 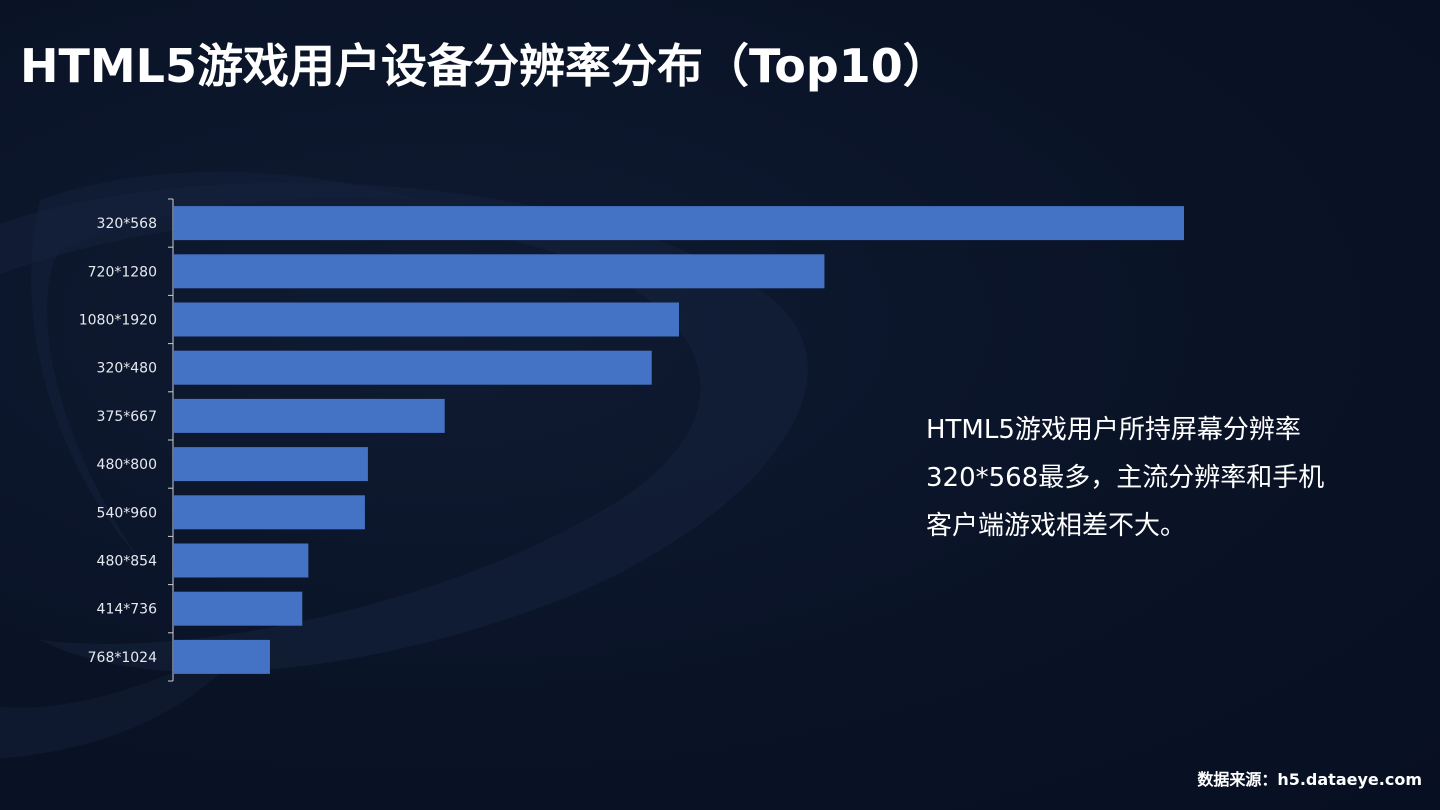 What do you see at coordinates (171, 440) in the screenshot?
I see `category-axis` at bounding box center [171, 440].